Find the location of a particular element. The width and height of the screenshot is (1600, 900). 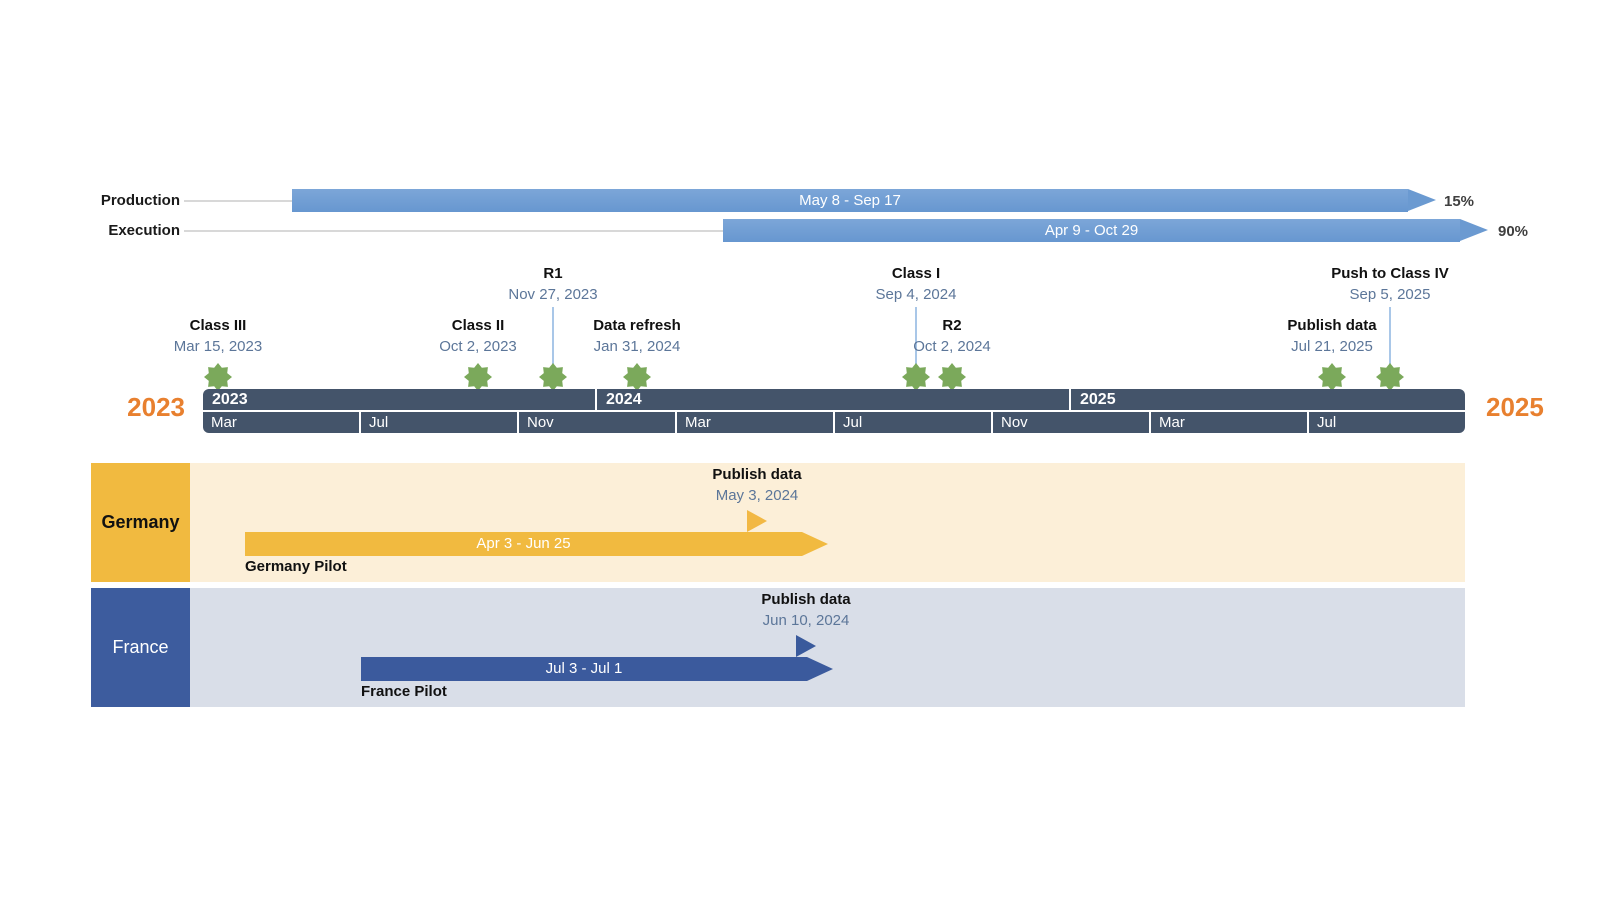

milestone-push-class-iv-title: Push to Class IV is located at coordinates (1390, 273).